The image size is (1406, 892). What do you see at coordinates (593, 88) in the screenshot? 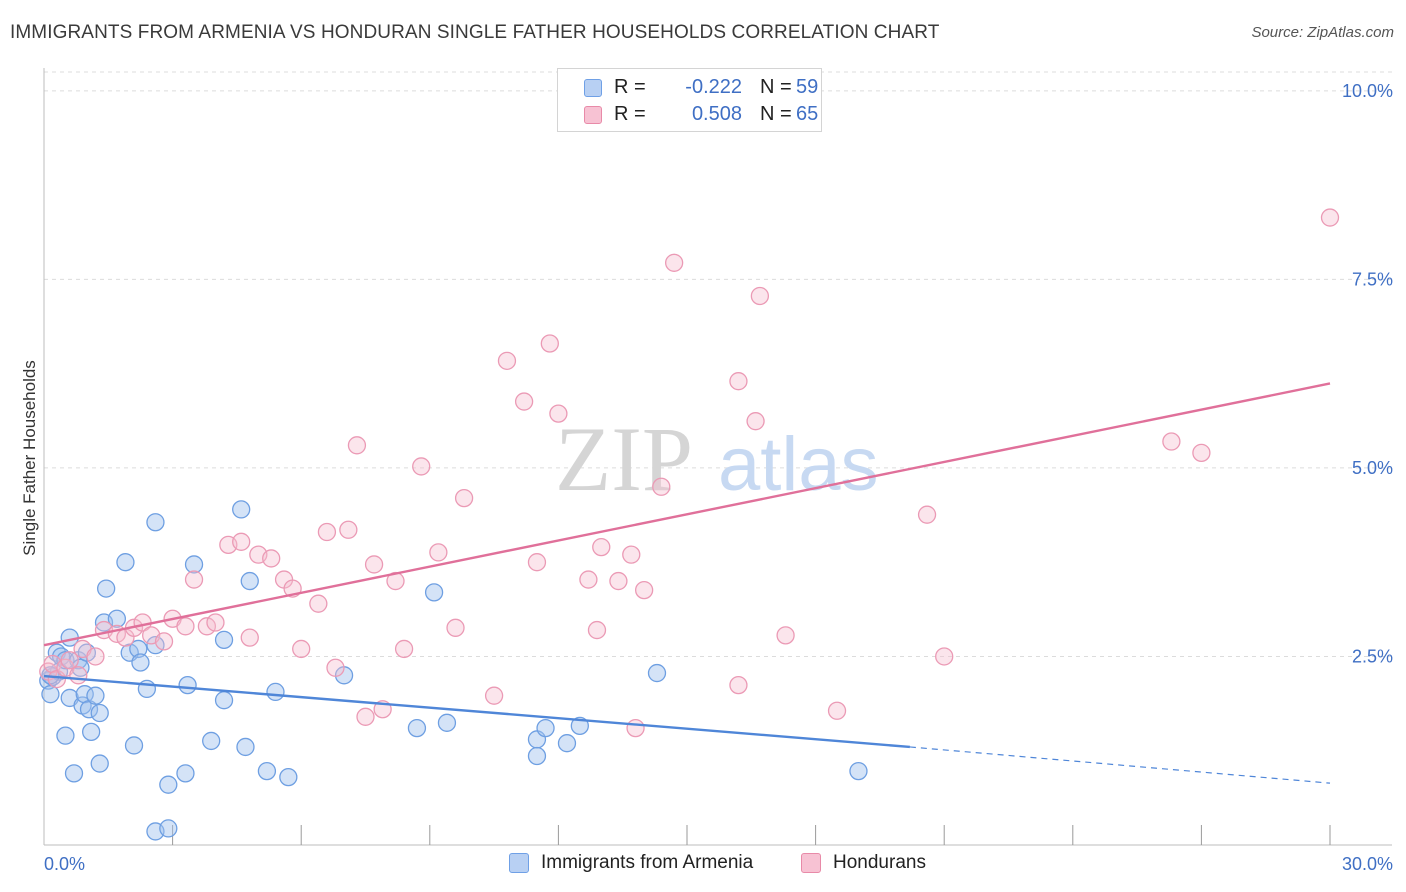
I see `armenia-swatch` at bounding box center [593, 88].